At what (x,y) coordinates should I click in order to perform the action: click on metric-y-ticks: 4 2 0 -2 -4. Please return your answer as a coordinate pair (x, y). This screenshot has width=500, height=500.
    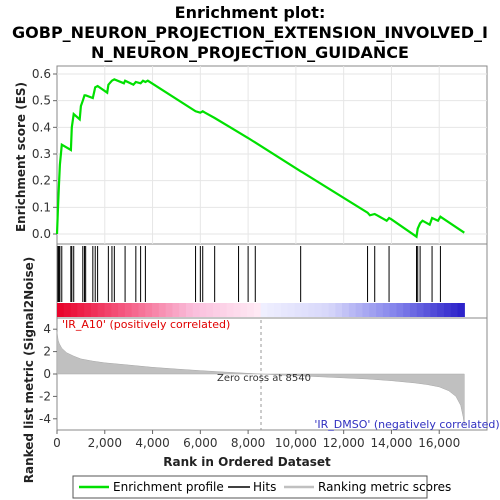
    Looking at the image, I should click on (48, 374).